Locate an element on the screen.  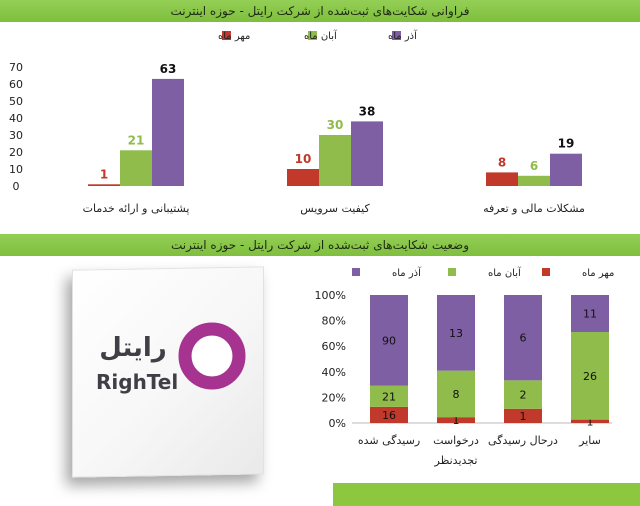
segment-value-label: 90 is located at coordinates (389, 340).